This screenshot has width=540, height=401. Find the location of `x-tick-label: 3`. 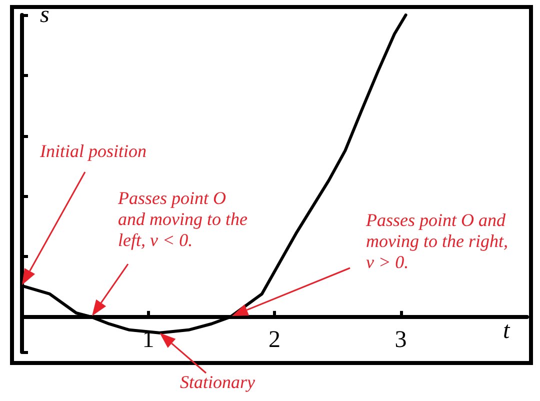

x-tick-label: 3 is located at coordinates (400, 340).